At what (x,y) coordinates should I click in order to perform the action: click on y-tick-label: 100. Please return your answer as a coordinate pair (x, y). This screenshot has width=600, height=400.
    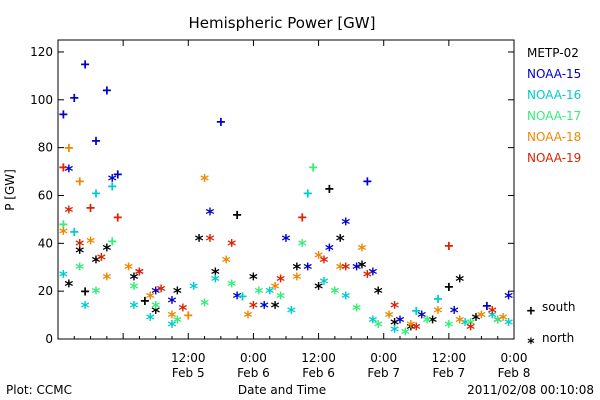
    Looking at the image, I should click on (41, 100).